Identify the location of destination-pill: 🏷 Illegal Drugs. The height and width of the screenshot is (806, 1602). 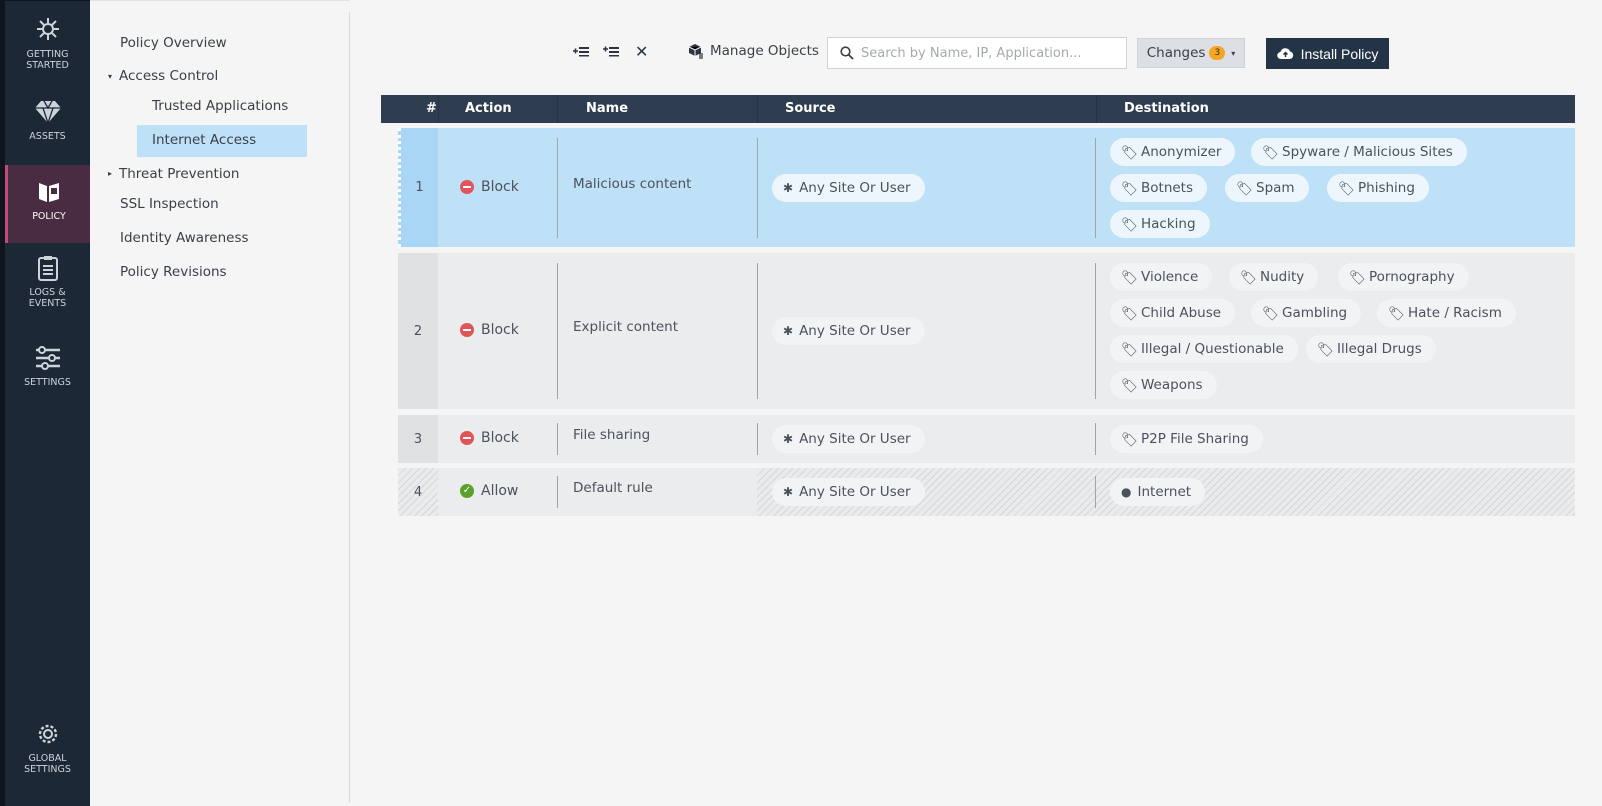
(1371, 349).